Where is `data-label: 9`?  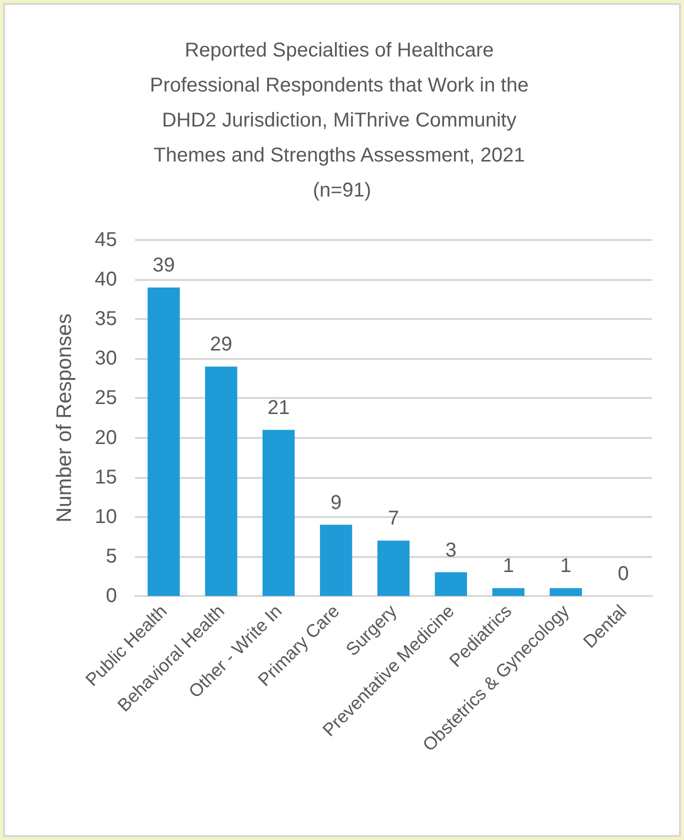
data-label: 9 is located at coordinates (336, 503).